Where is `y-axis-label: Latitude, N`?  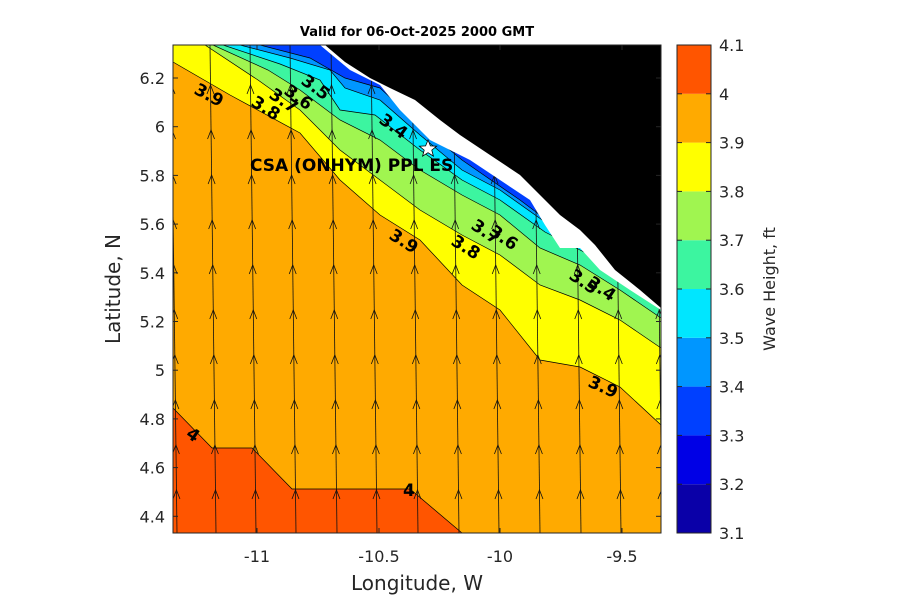
y-axis-label: Latitude, N is located at coordinates (113, 289).